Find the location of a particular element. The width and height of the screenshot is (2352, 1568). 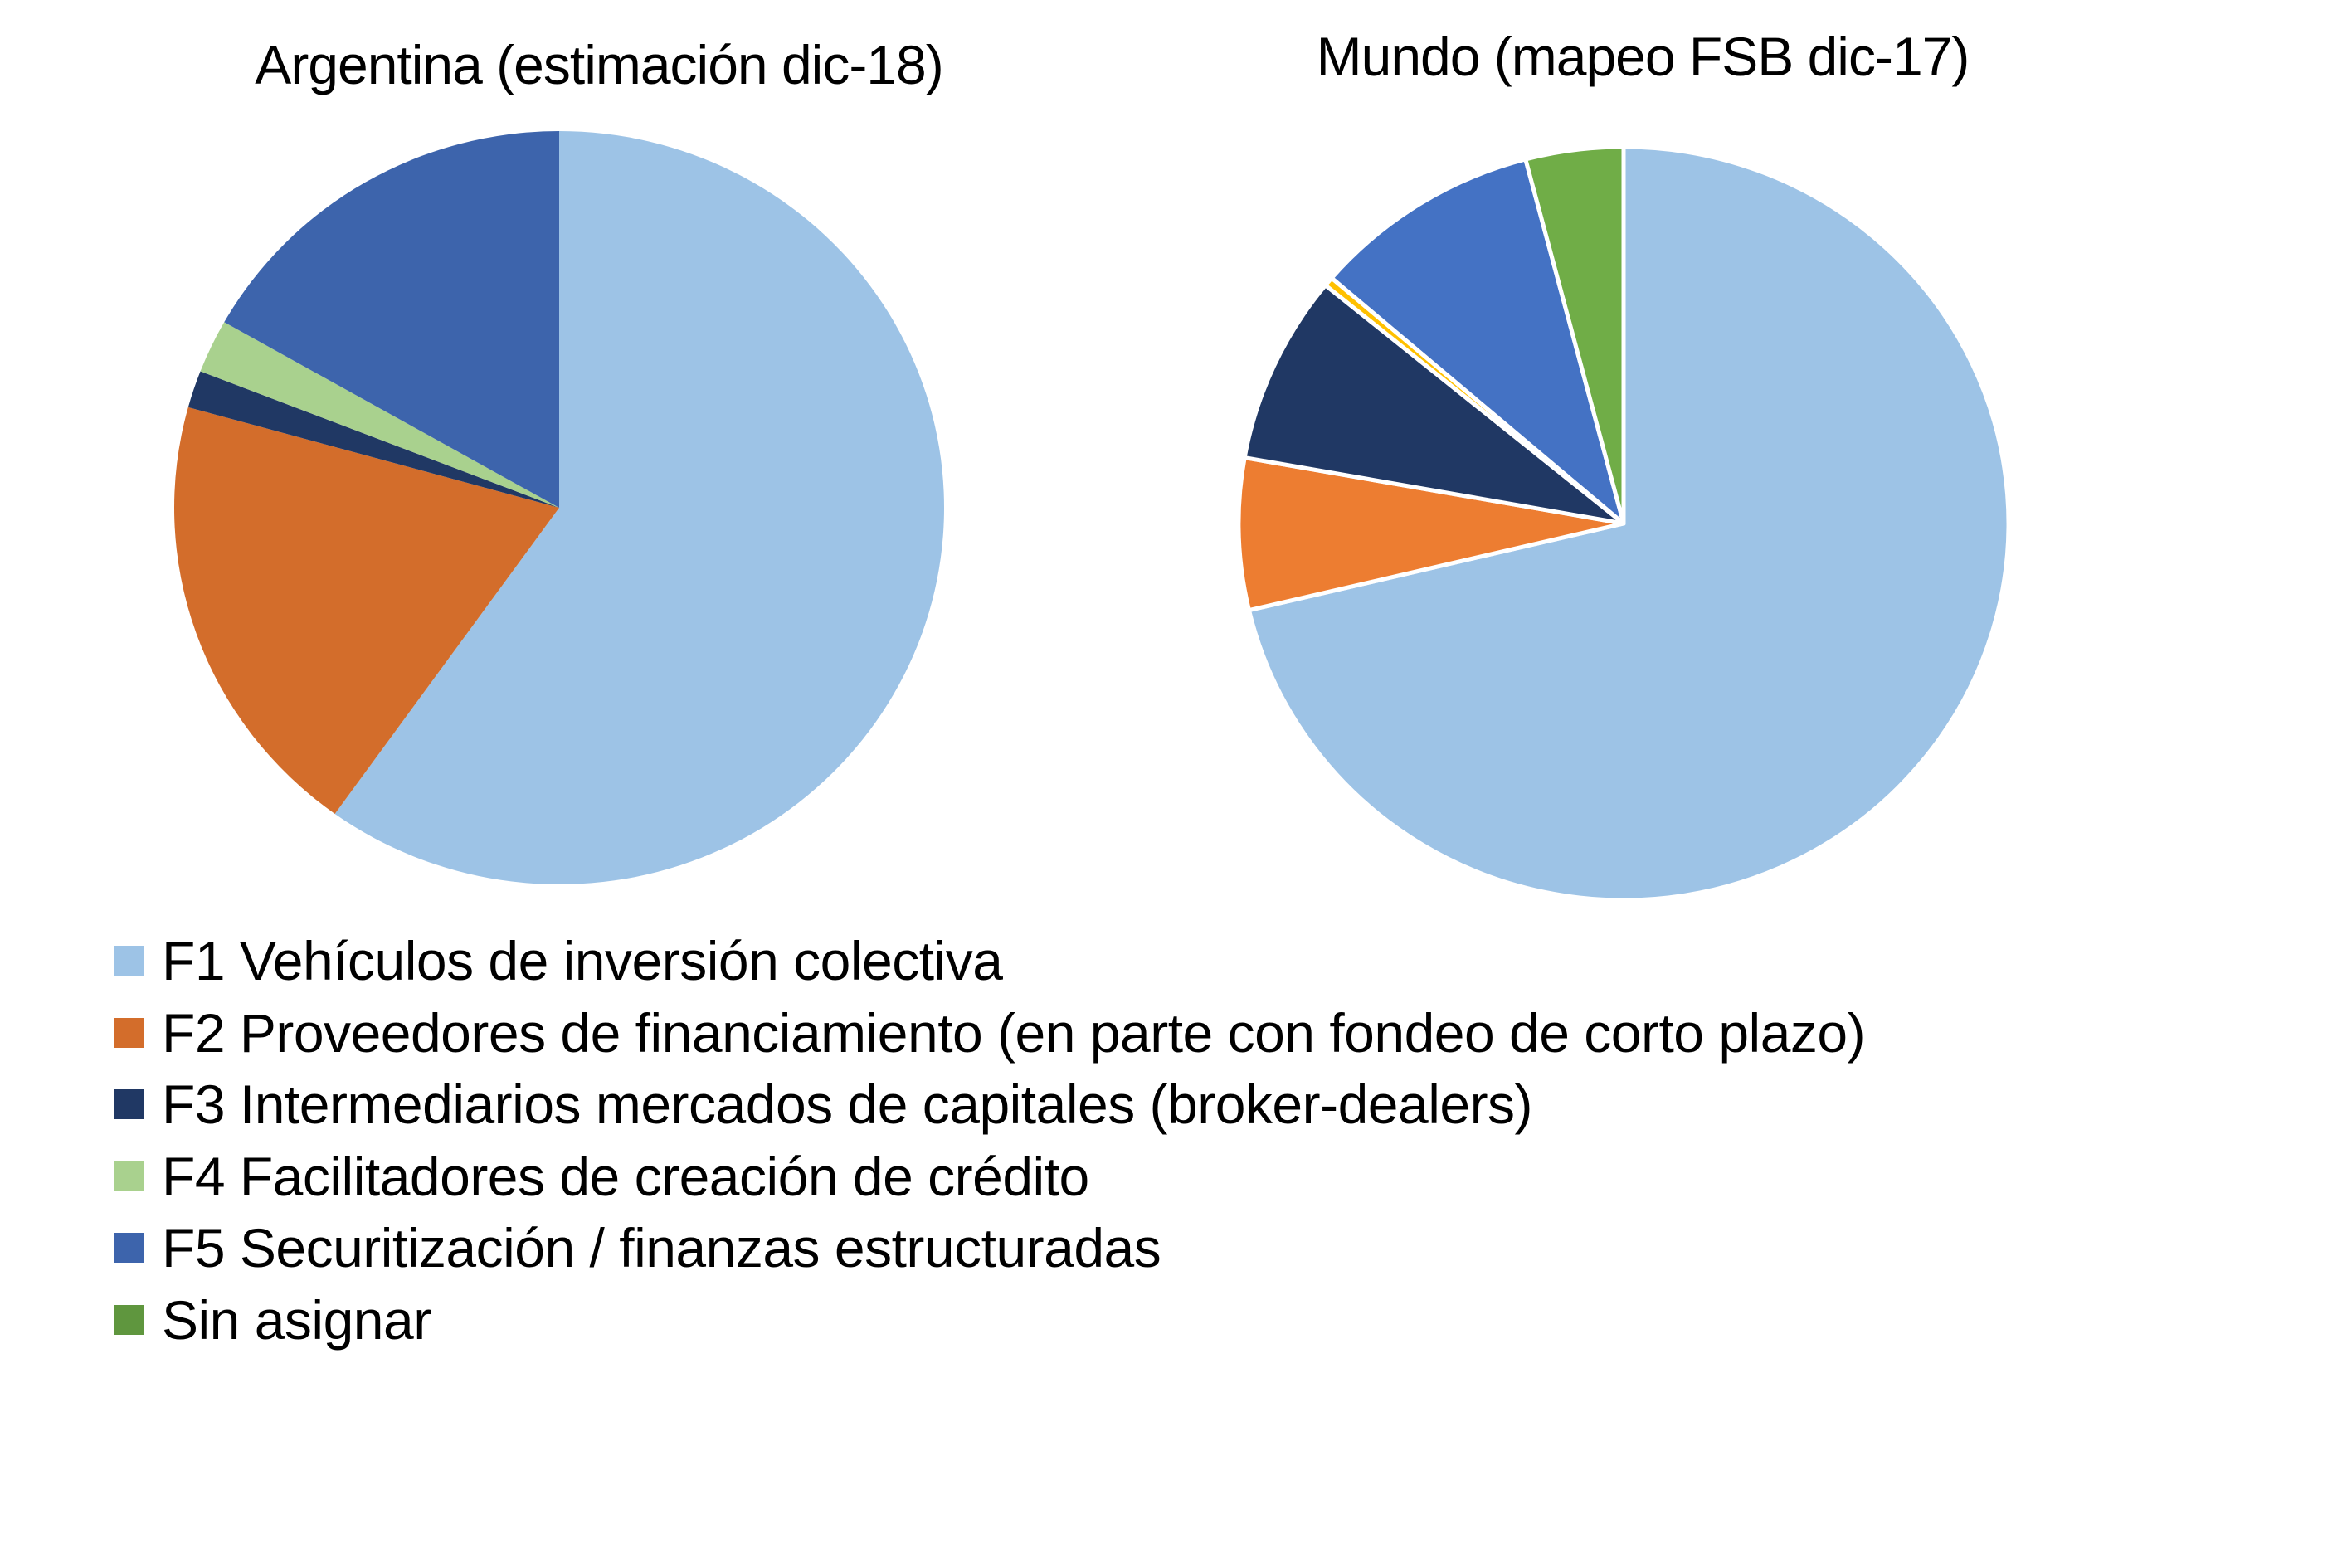

legend-swatch-sin-asignar is located at coordinates (129, 1319).